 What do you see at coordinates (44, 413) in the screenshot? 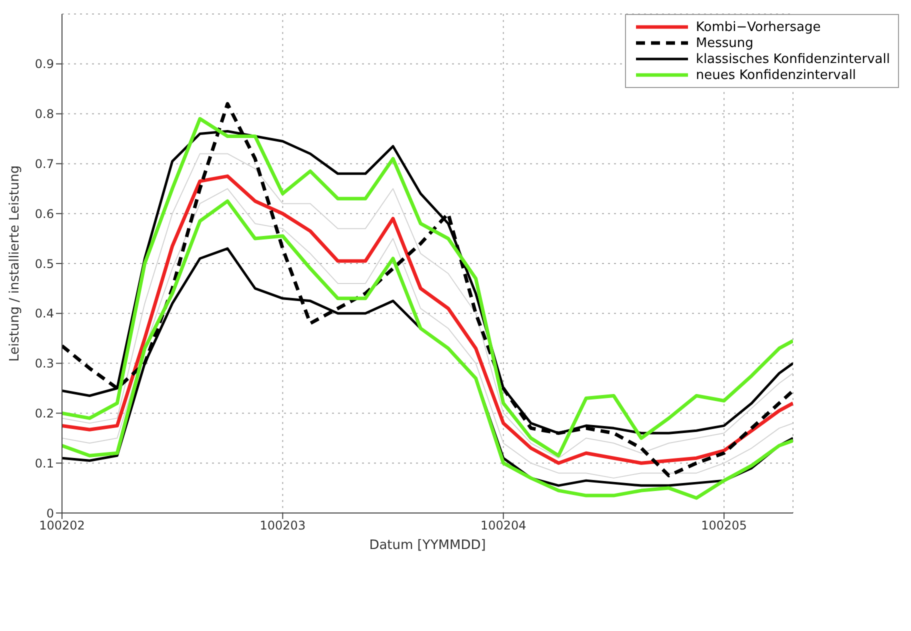
I see `y-tick-label: 0.2` at bounding box center [44, 413].